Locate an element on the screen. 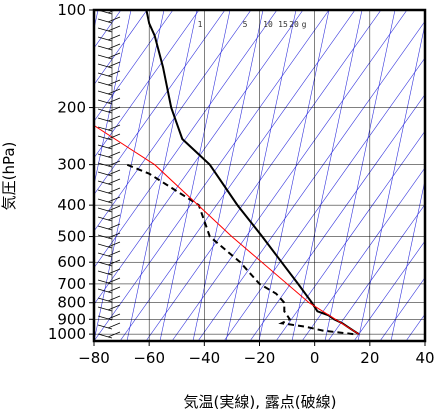 This screenshot has height=412, width=435. mixing-ratio-label: 15 is located at coordinates (283, 24).